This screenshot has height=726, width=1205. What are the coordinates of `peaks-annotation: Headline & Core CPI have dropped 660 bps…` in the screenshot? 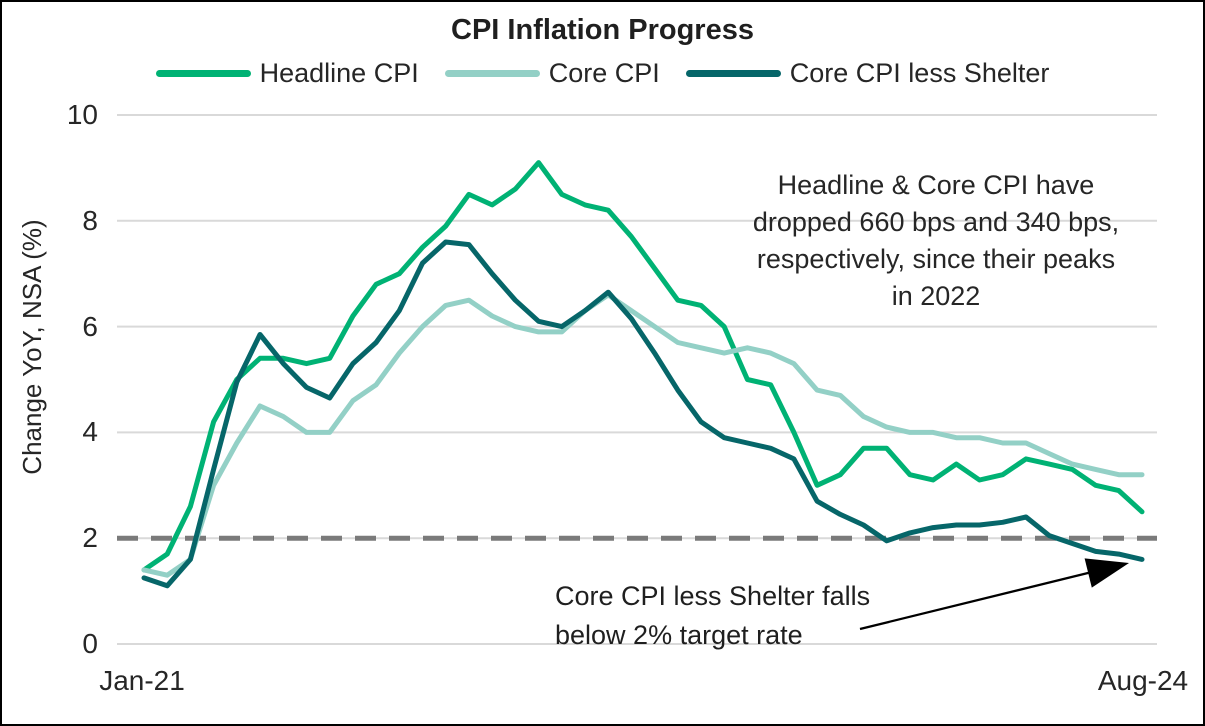 It's located at (936, 241).